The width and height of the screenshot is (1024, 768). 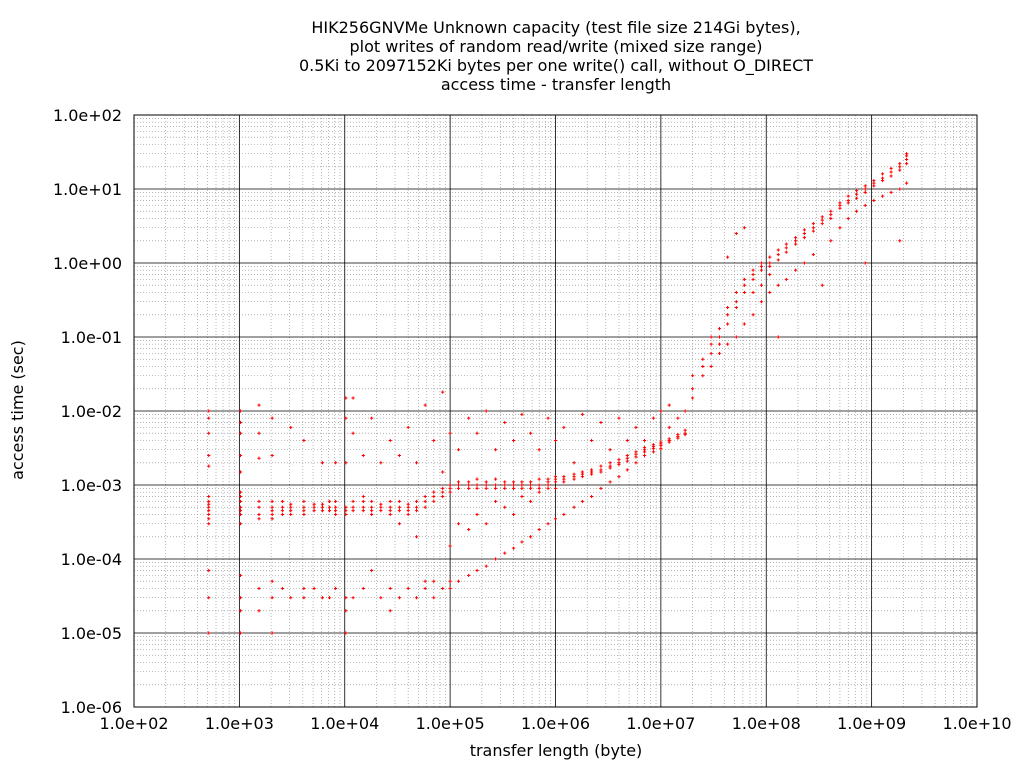 I want to click on x-tick-label: 1.0e+07, so click(x=660, y=723).